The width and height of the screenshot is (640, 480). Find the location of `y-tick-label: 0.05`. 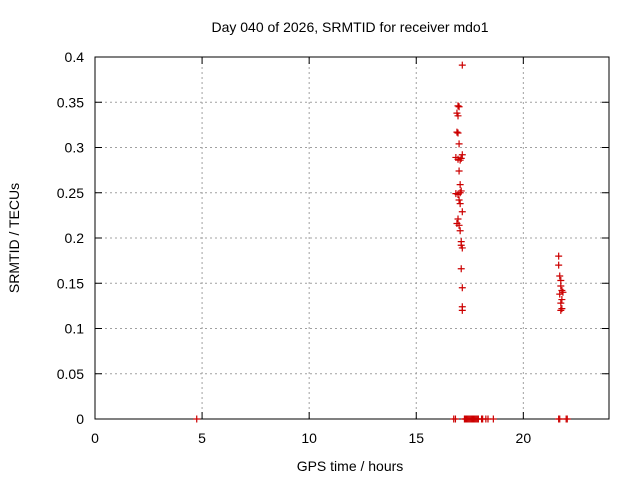

y-tick-label: 0.05 is located at coordinates (70, 374).